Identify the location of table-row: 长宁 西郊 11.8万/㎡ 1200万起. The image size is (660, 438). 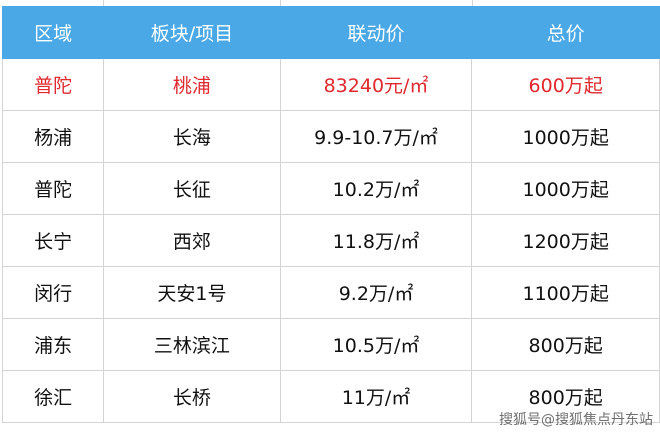
(330, 240).